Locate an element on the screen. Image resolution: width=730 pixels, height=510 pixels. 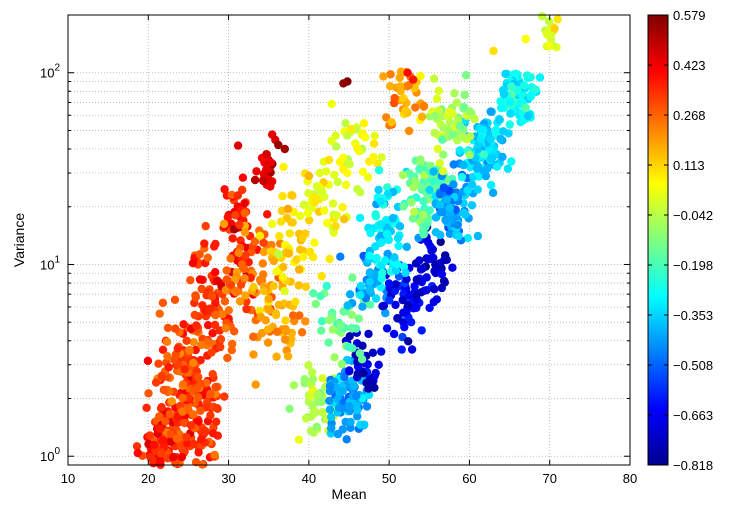
x-tick-label: 30 is located at coordinates (228, 478).